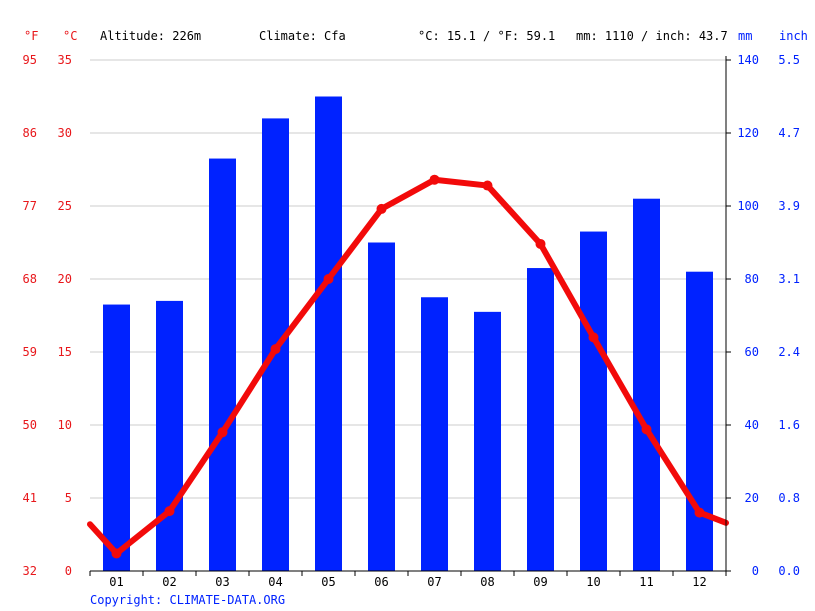 The height and width of the screenshot is (611, 815). What do you see at coordinates (434, 582) in the screenshot?
I see `month-tick-label: 07` at bounding box center [434, 582].